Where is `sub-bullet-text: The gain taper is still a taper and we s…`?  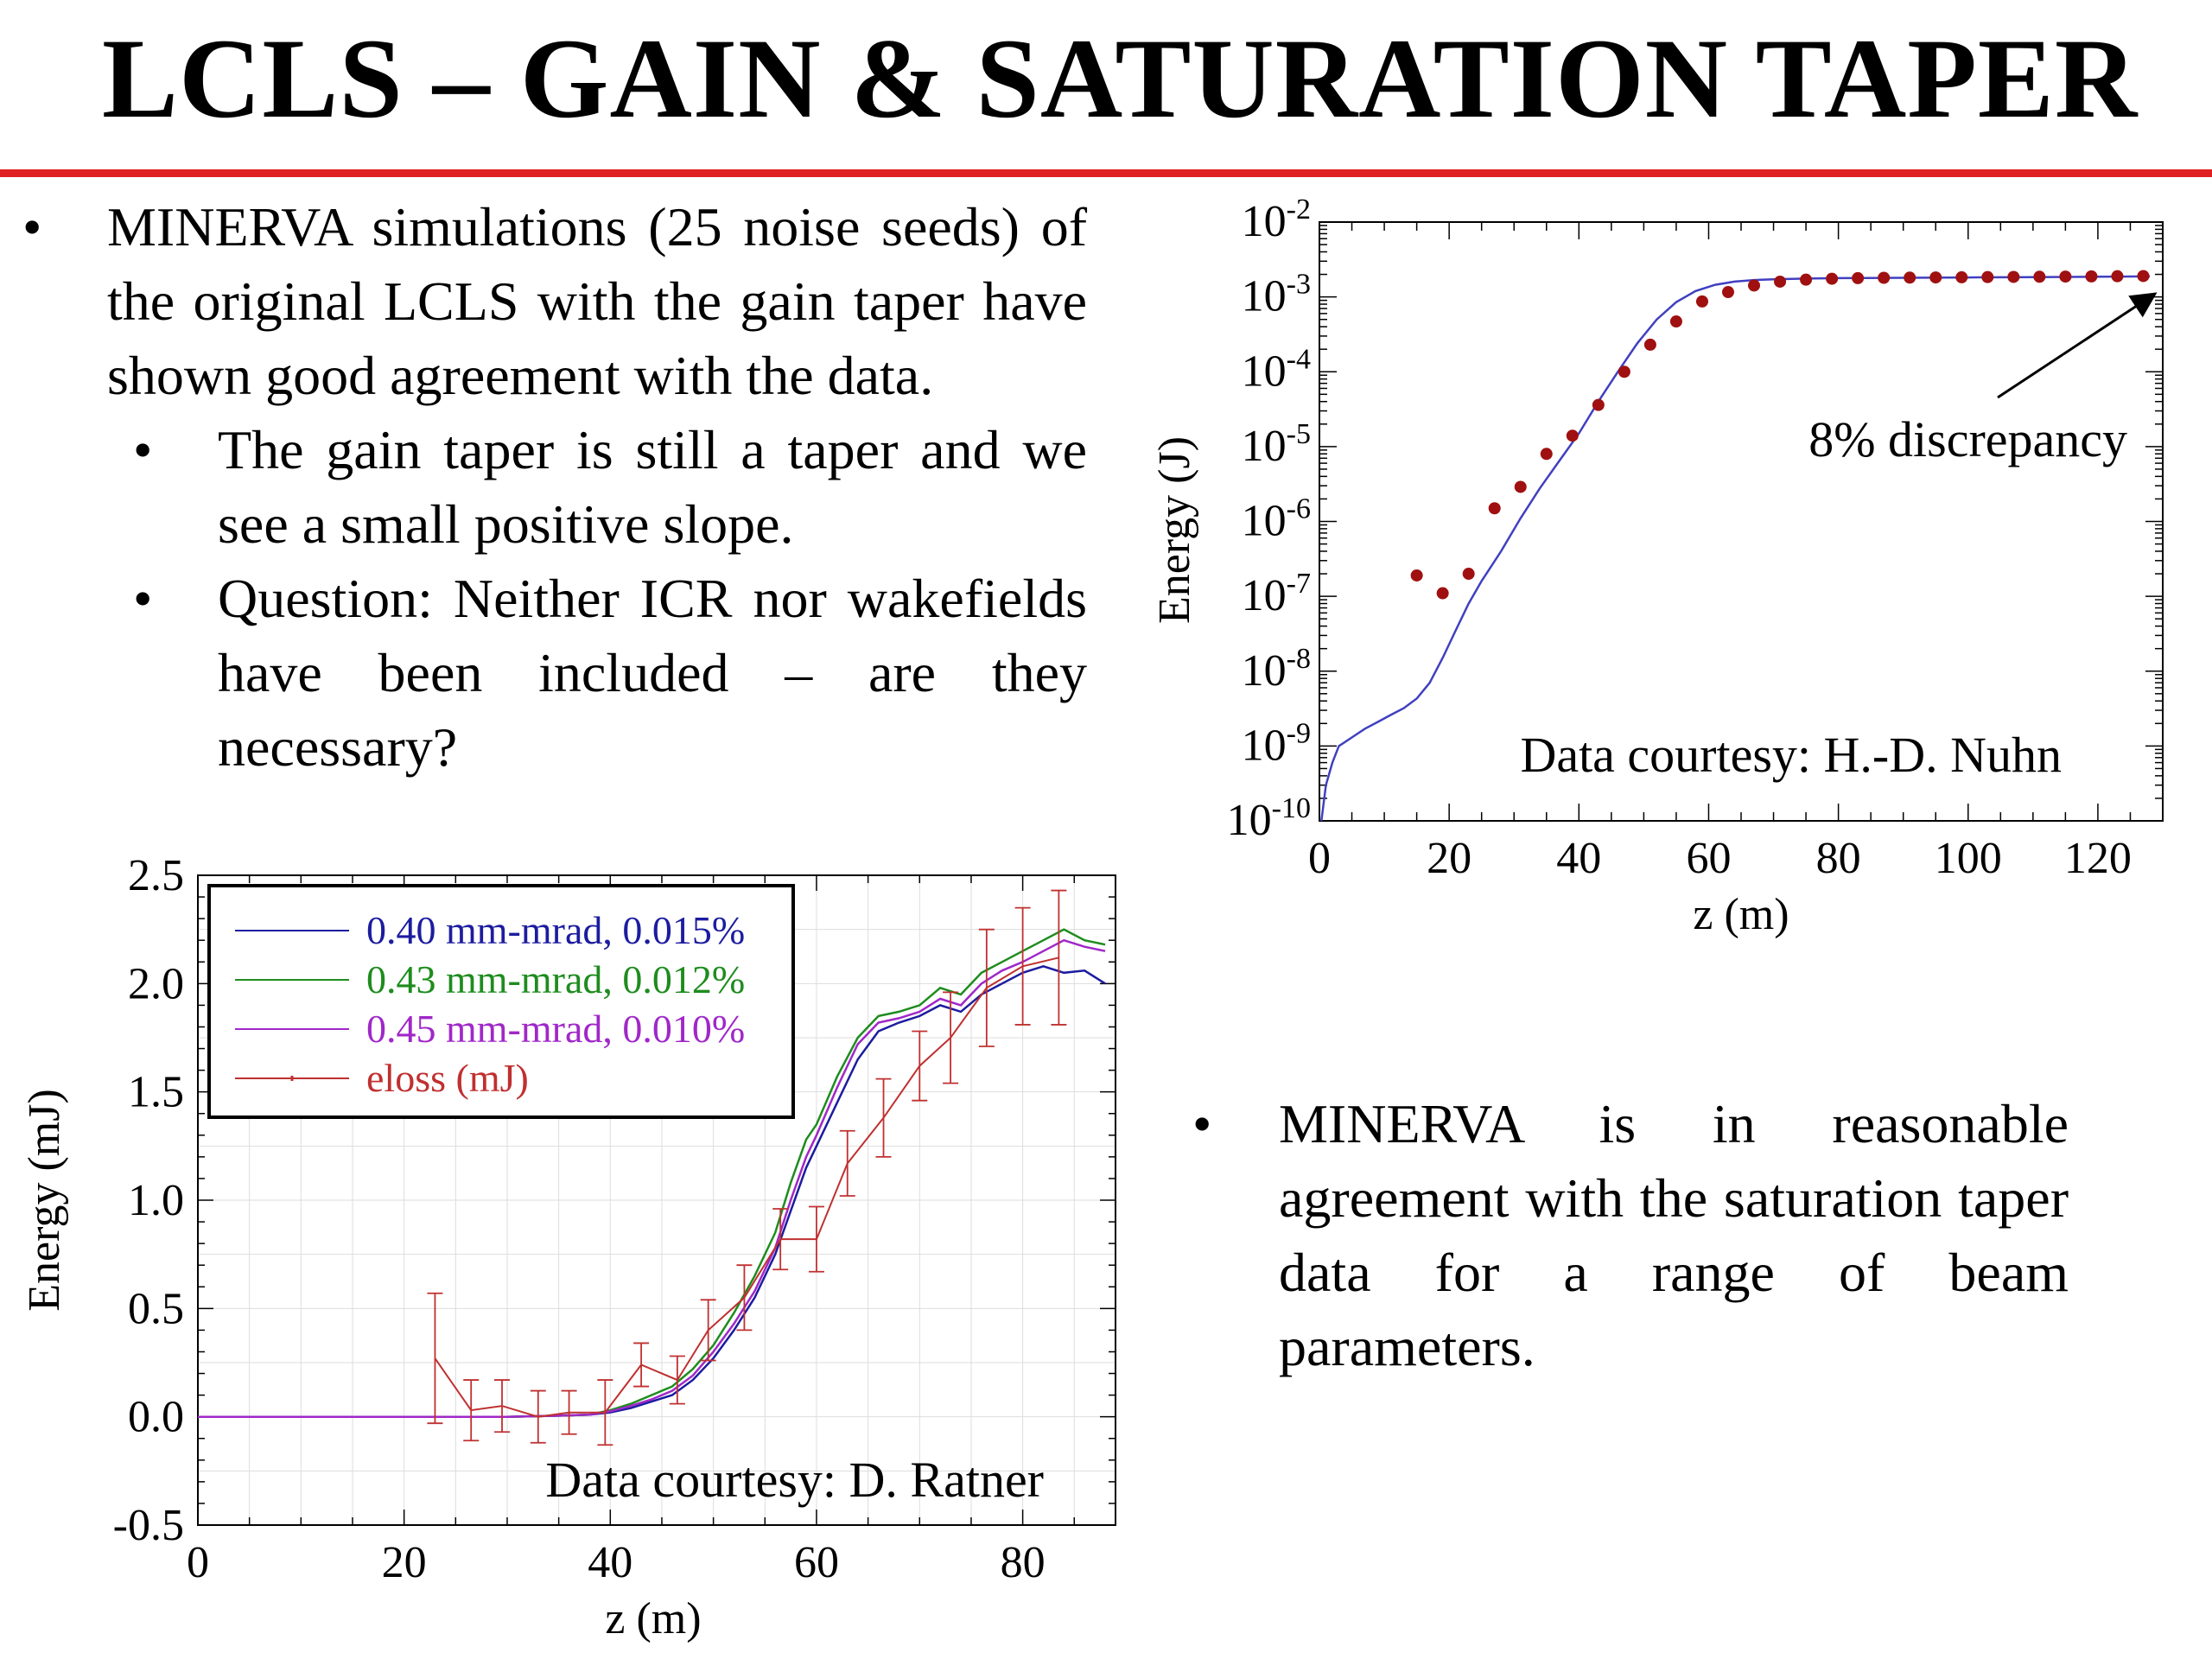
sub-bullet-text: The gain taper is still a taper and we s… is located at coordinates (652, 487).